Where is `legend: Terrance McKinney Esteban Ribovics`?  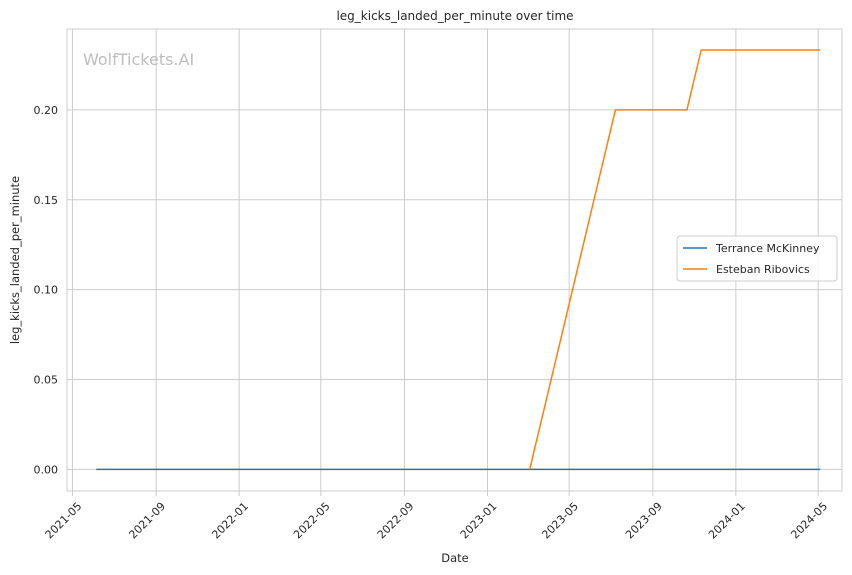
legend: Terrance McKinney Esteban Ribovics is located at coordinates (757, 258).